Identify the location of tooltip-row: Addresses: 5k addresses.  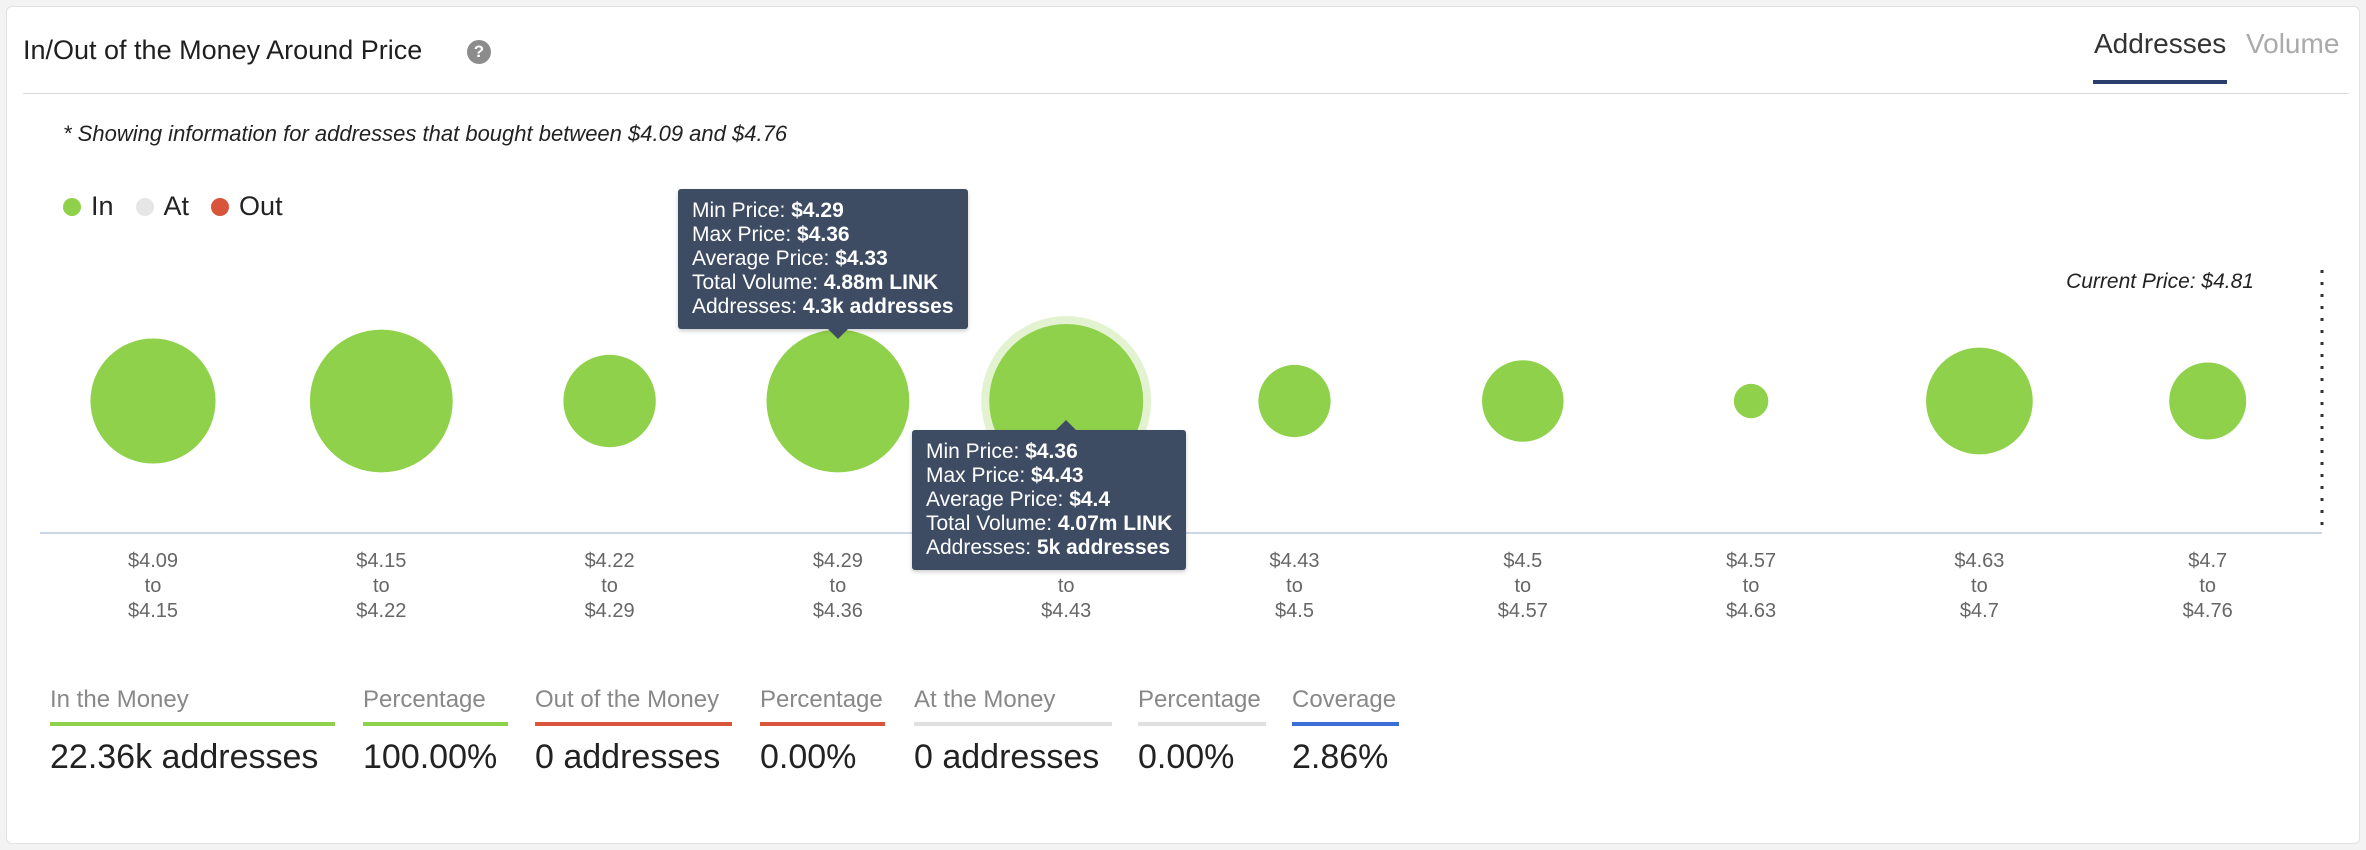
(1048, 547).